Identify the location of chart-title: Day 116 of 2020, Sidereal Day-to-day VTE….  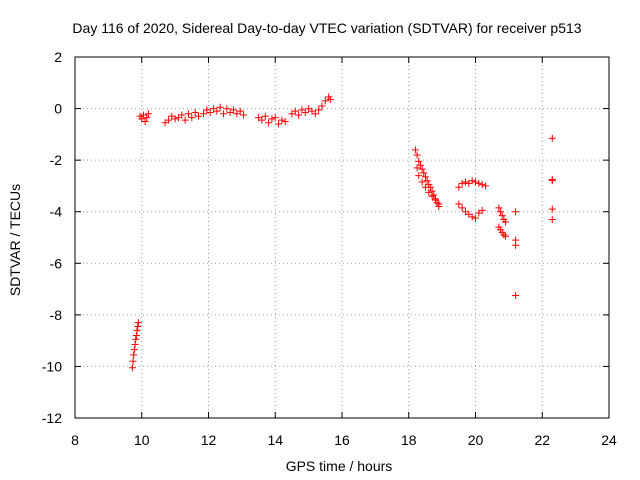
(326, 28).